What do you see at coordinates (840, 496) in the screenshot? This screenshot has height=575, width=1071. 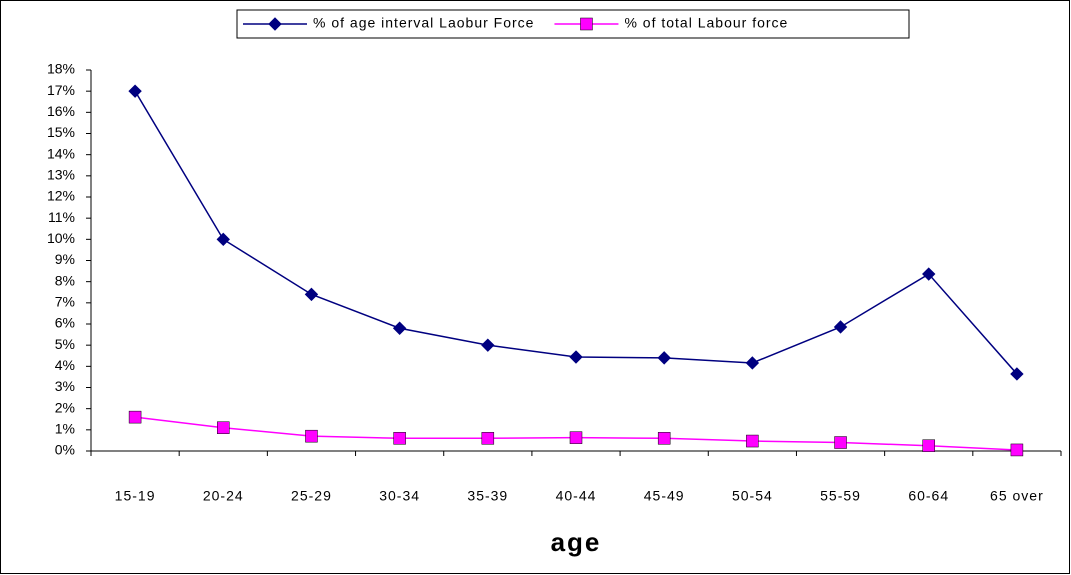 I see `x-tick-label: 55-59` at bounding box center [840, 496].